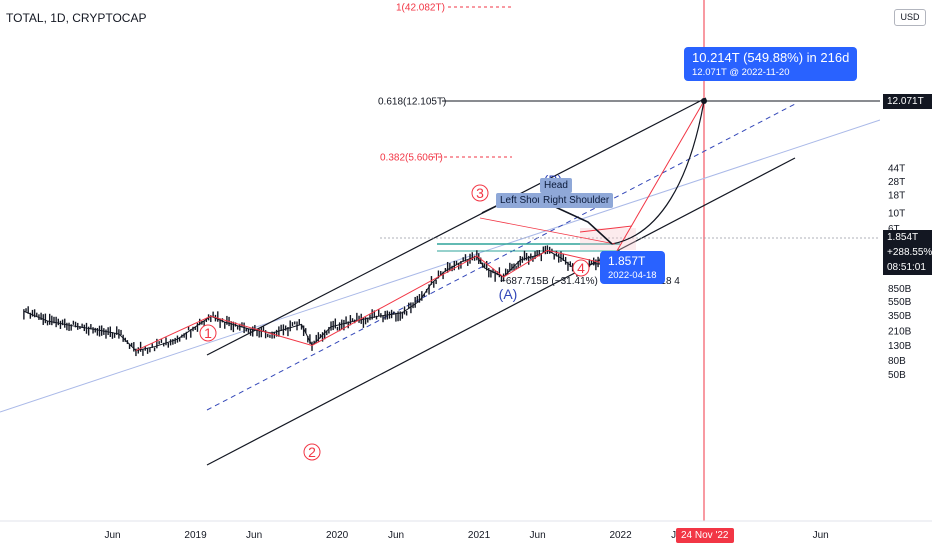 This screenshot has width=932, height=550. I want to click on resistance-zone, so click(608, 239).